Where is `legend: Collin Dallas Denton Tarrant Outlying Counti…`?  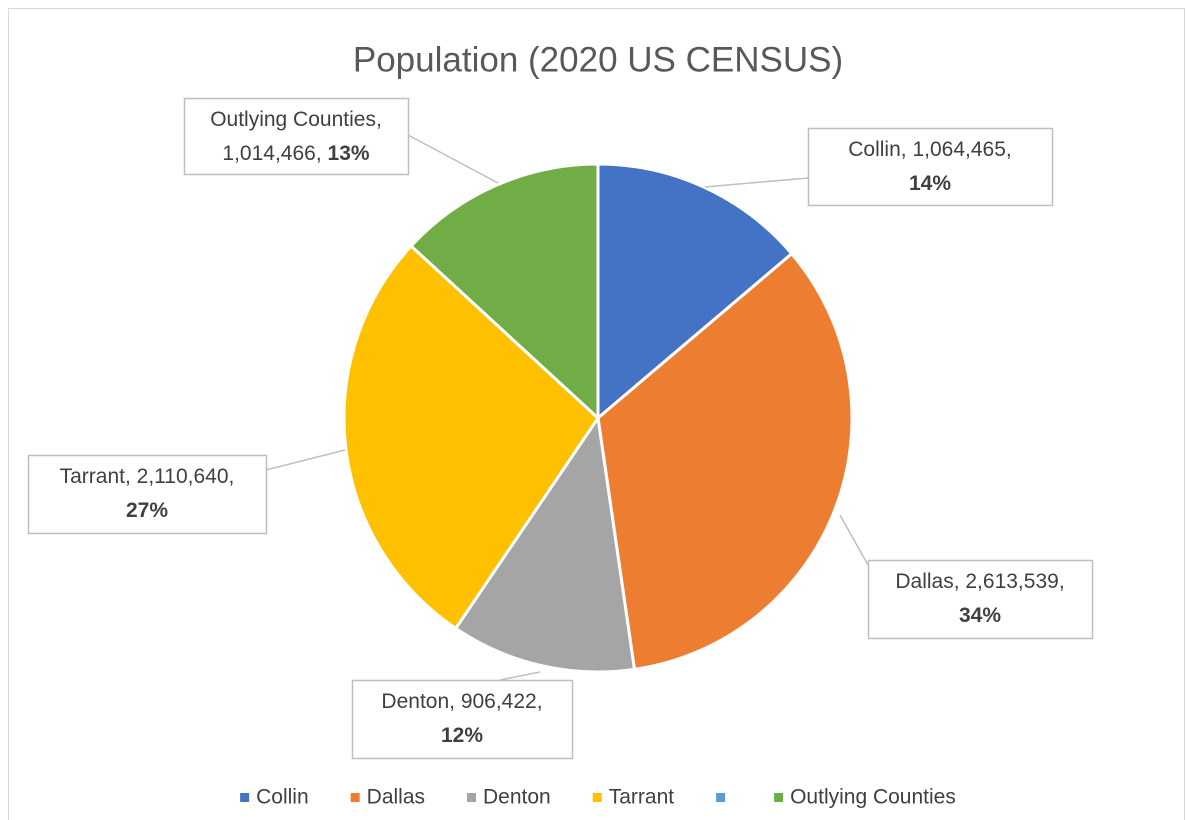 legend: Collin Dallas Denton Tarrant Outlying Counti… is located at coordinates (598, 797).